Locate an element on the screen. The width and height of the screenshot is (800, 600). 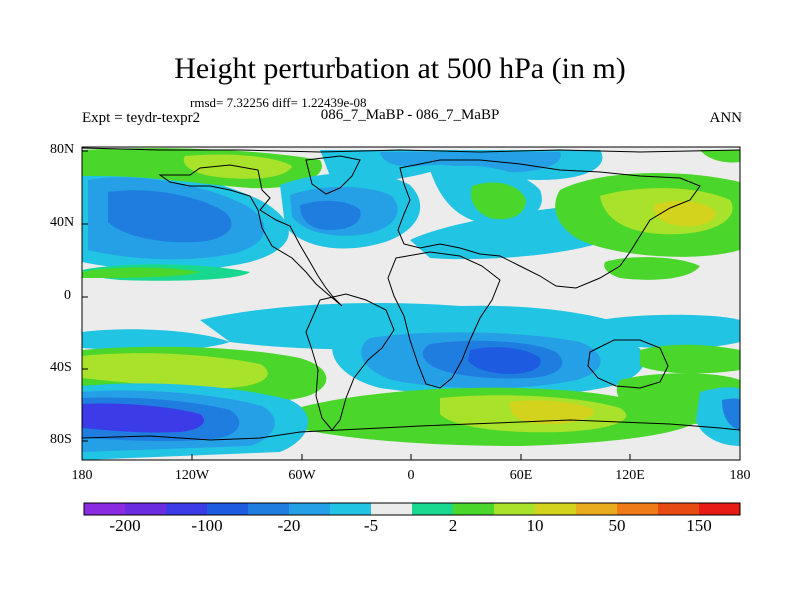
contour-pacific-tropic-green is located at coordinates (652, 268).